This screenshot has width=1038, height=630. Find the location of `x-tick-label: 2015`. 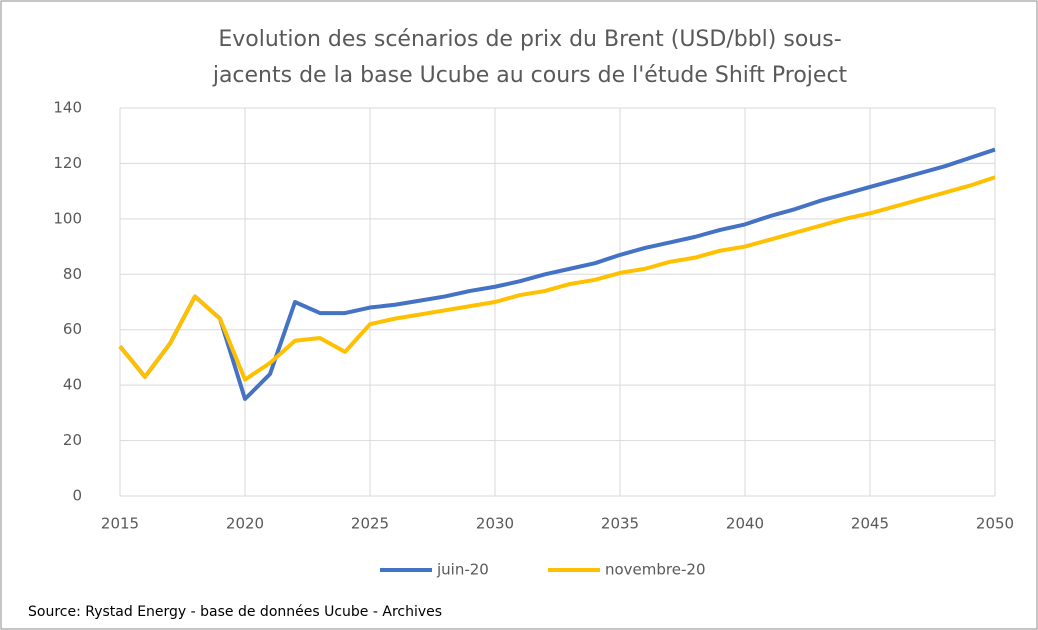

x-tick-label: 2015 is located at coordinates (120, 524).